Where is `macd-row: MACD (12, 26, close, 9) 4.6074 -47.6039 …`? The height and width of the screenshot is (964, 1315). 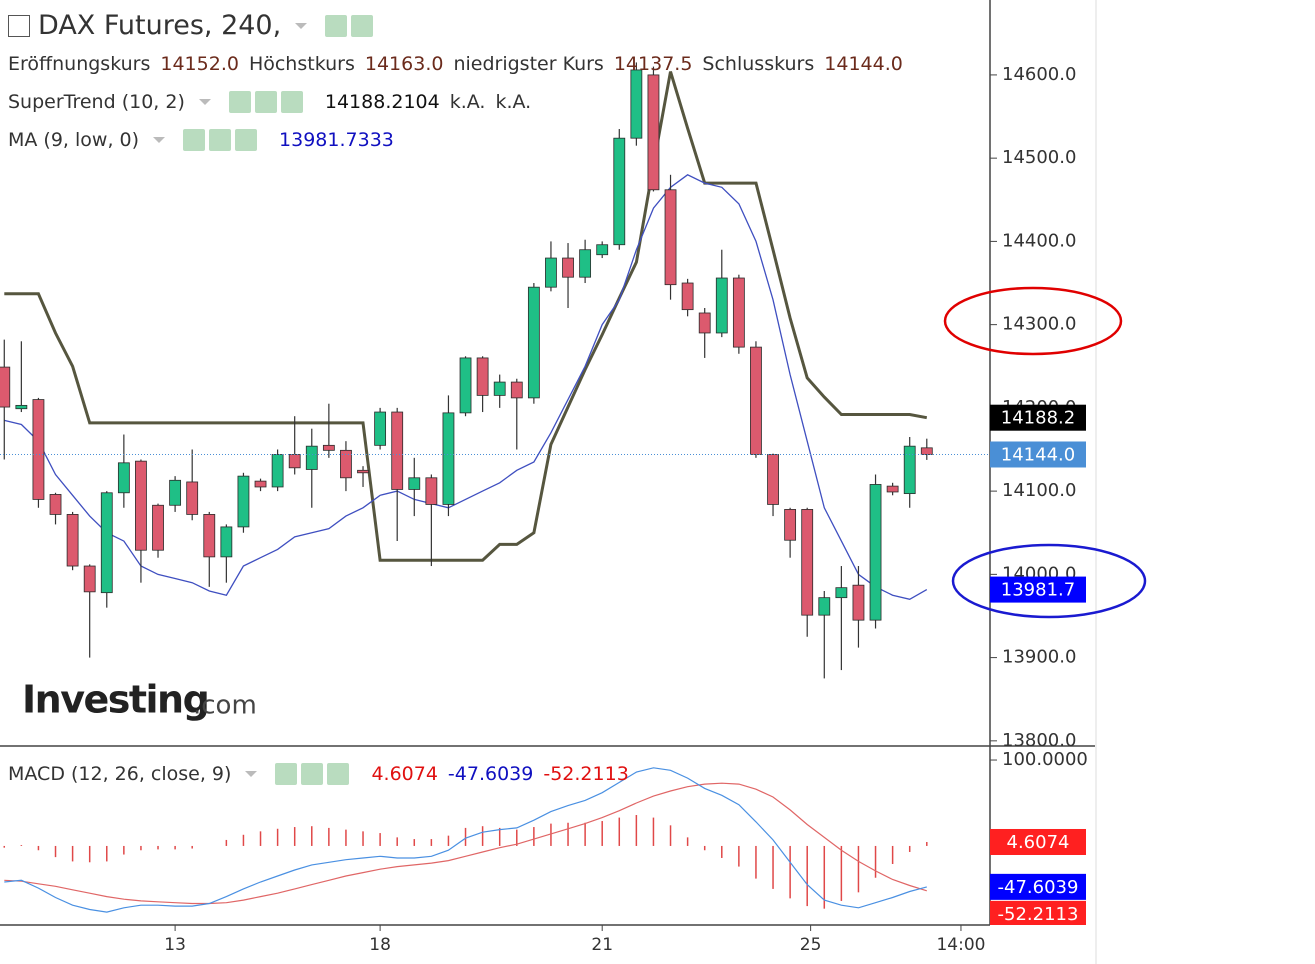 macd-row: MACD (12, 26, close, 9) 4.6074 -47.6039 … is located at coordinates (323, 774).